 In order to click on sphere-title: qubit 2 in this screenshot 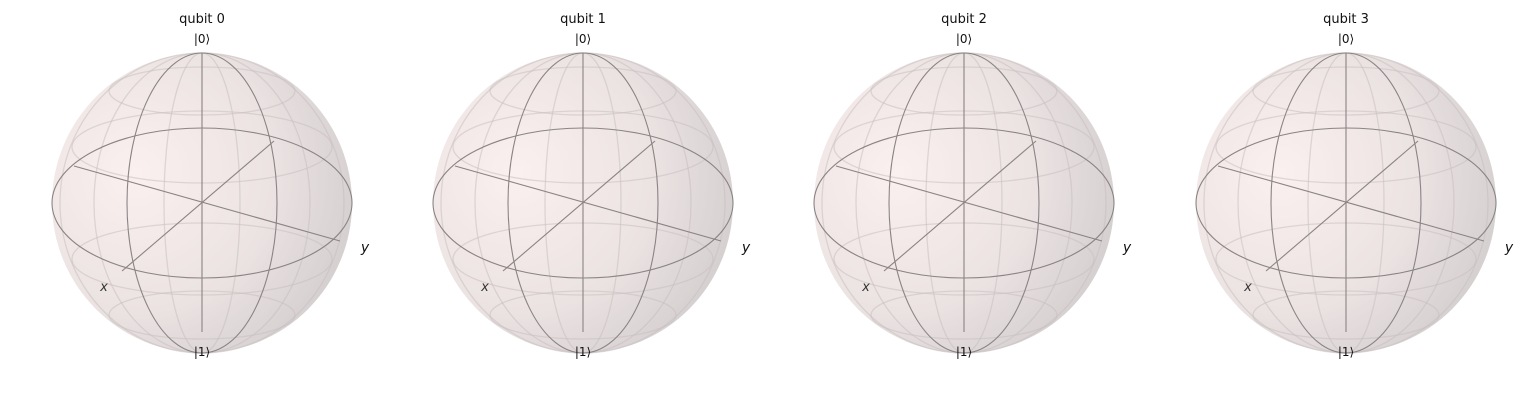, I will do `click(964, 19)`.